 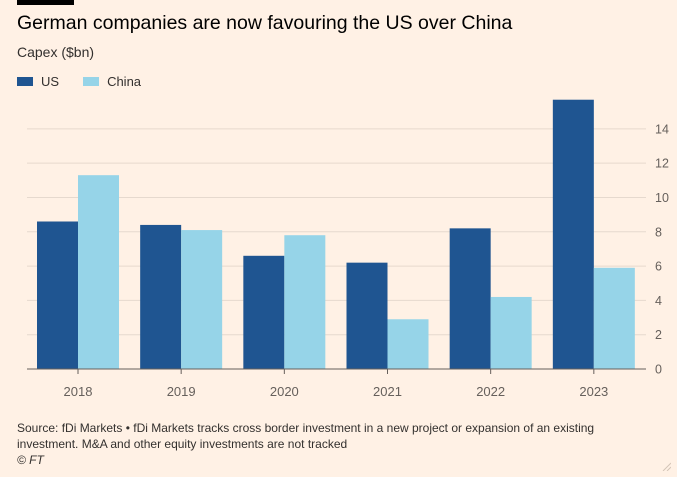 I want to click on y-tick-label: 14, so click(x=662, y=129).